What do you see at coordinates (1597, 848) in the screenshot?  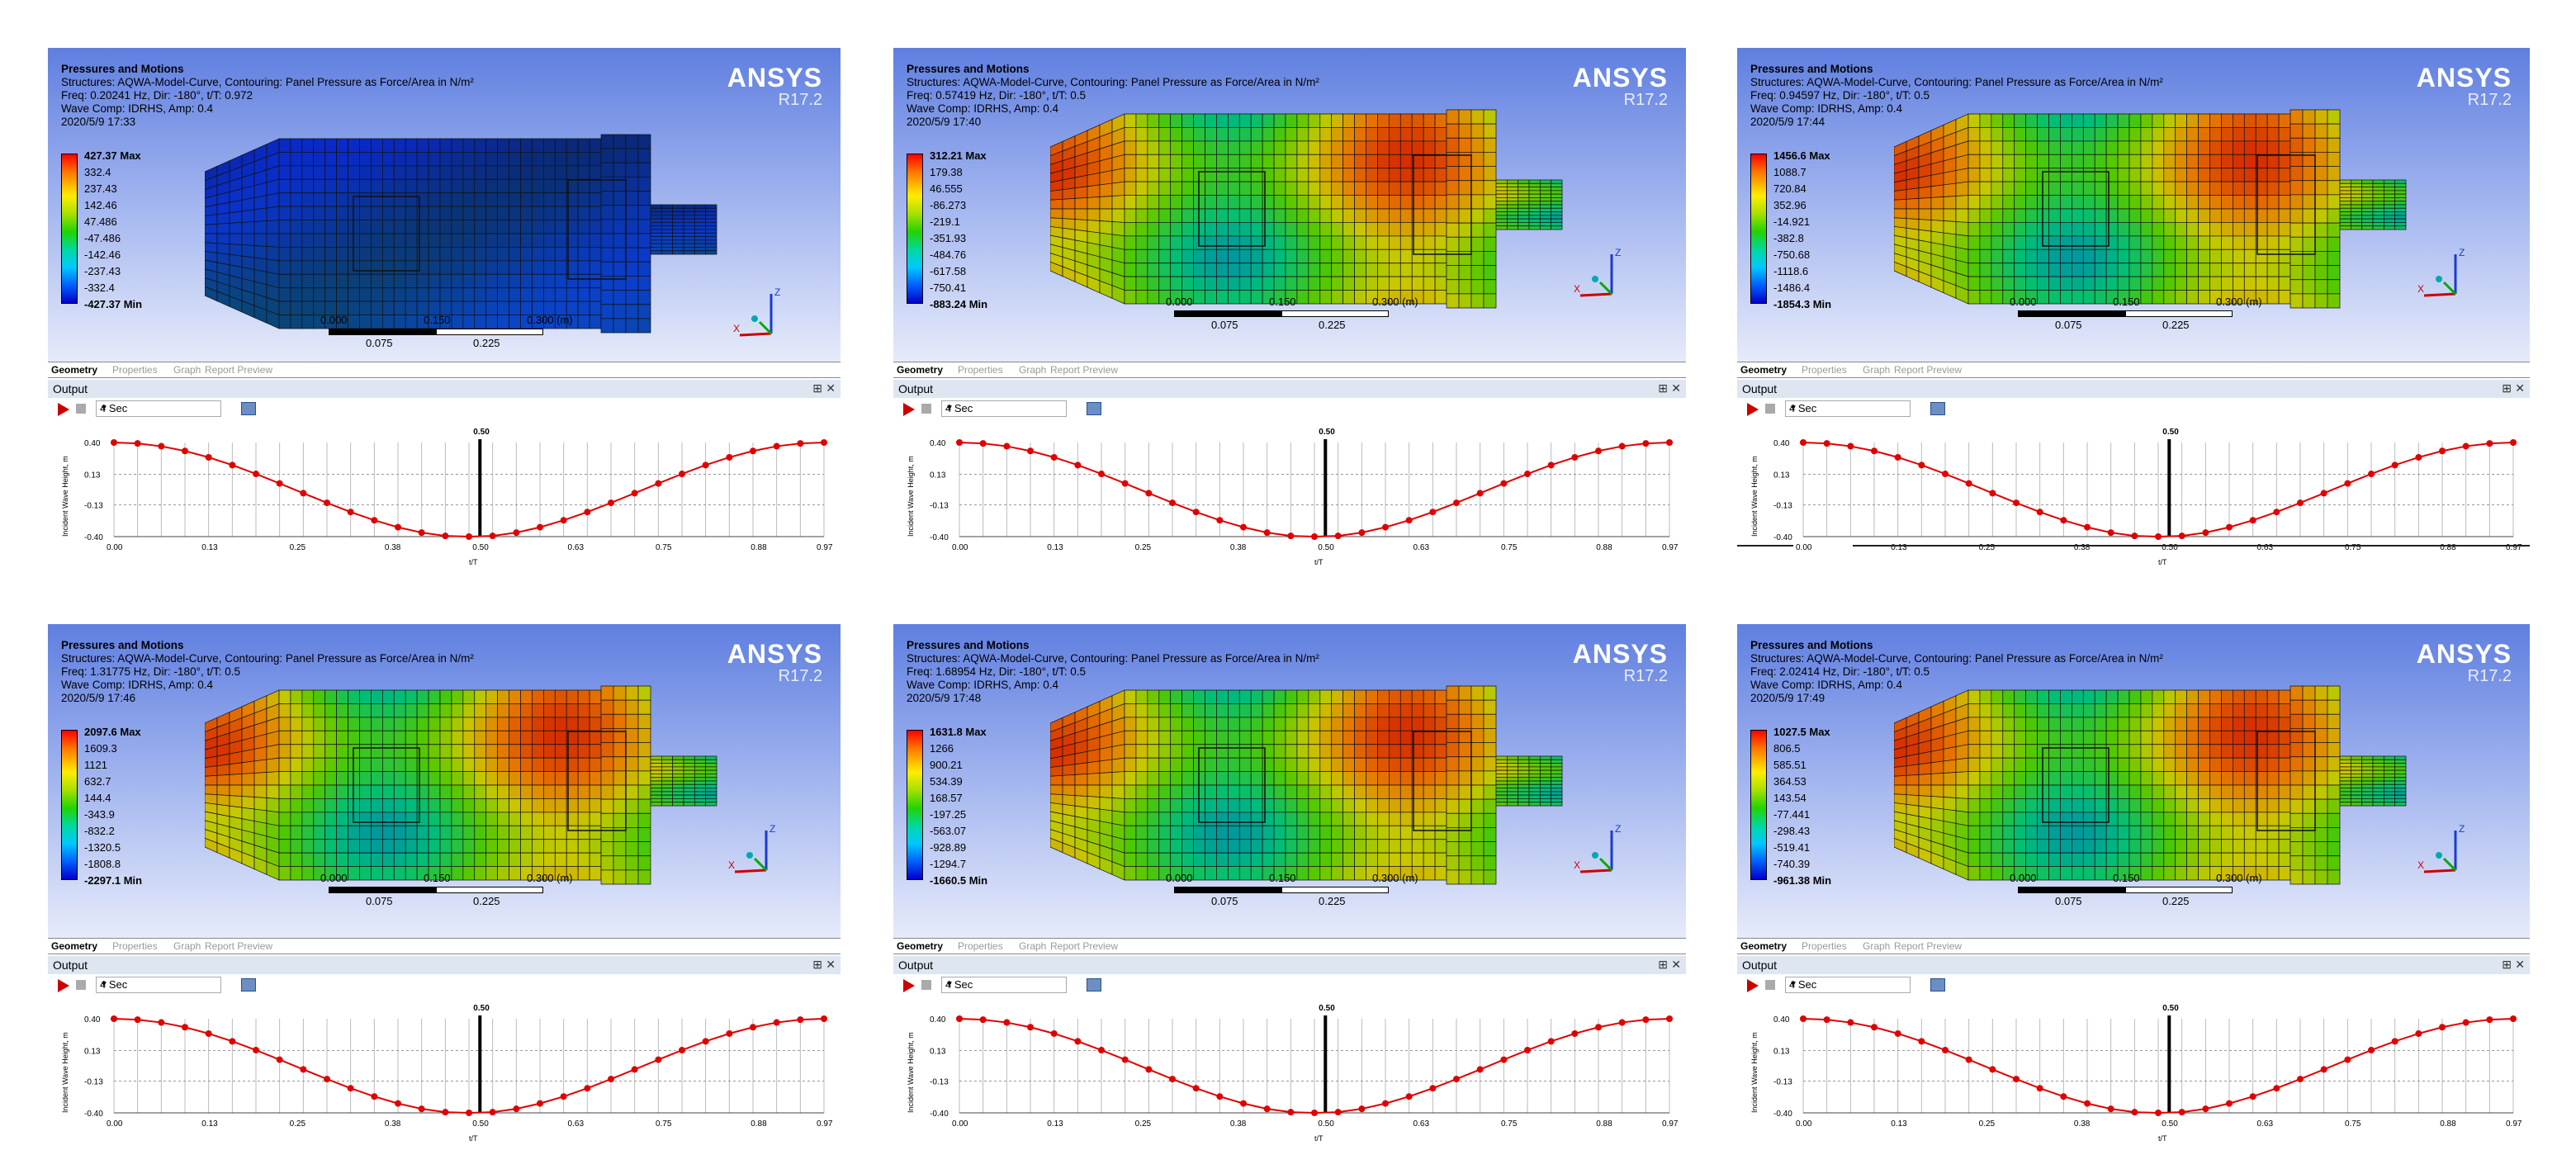 I see `axis-triad: ZX` at bounding box center [1597, 848].